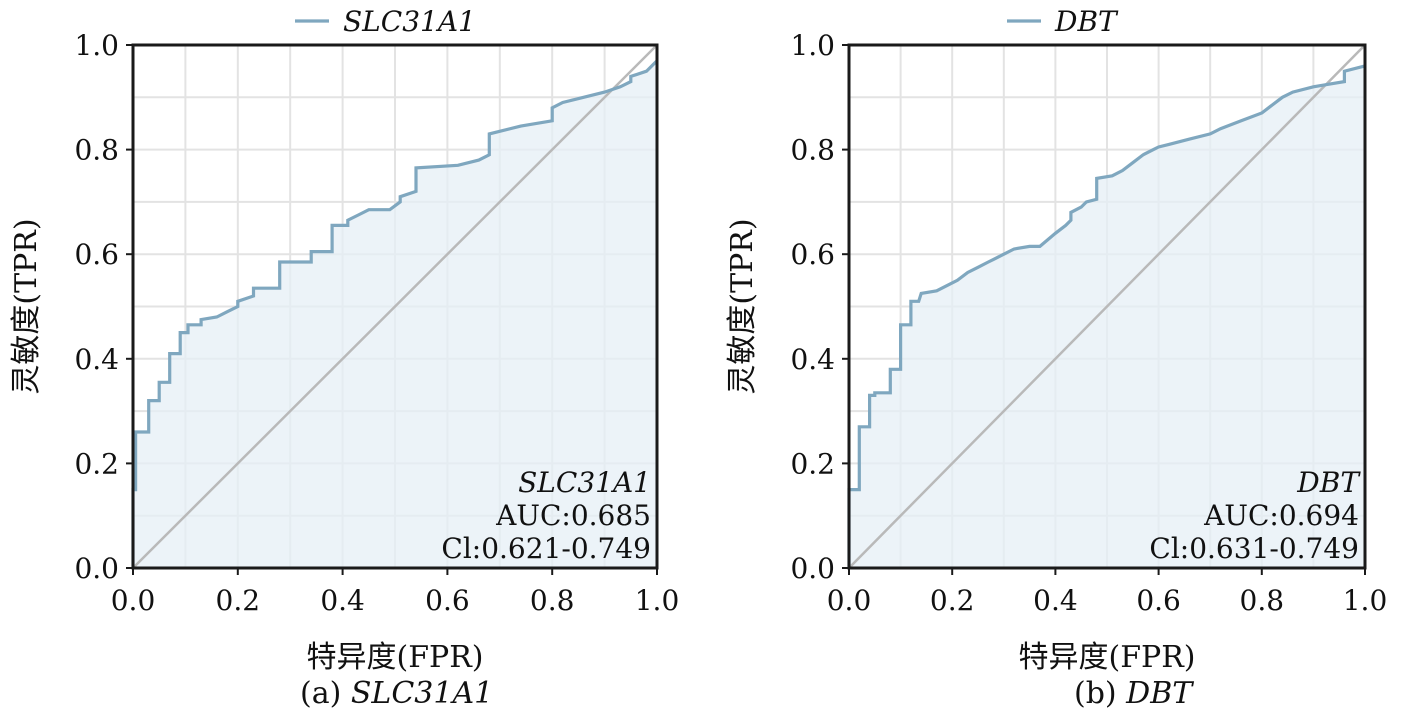  I want to click on annotation-ci: Cl:0.631-0.749, so click(1254, 548).